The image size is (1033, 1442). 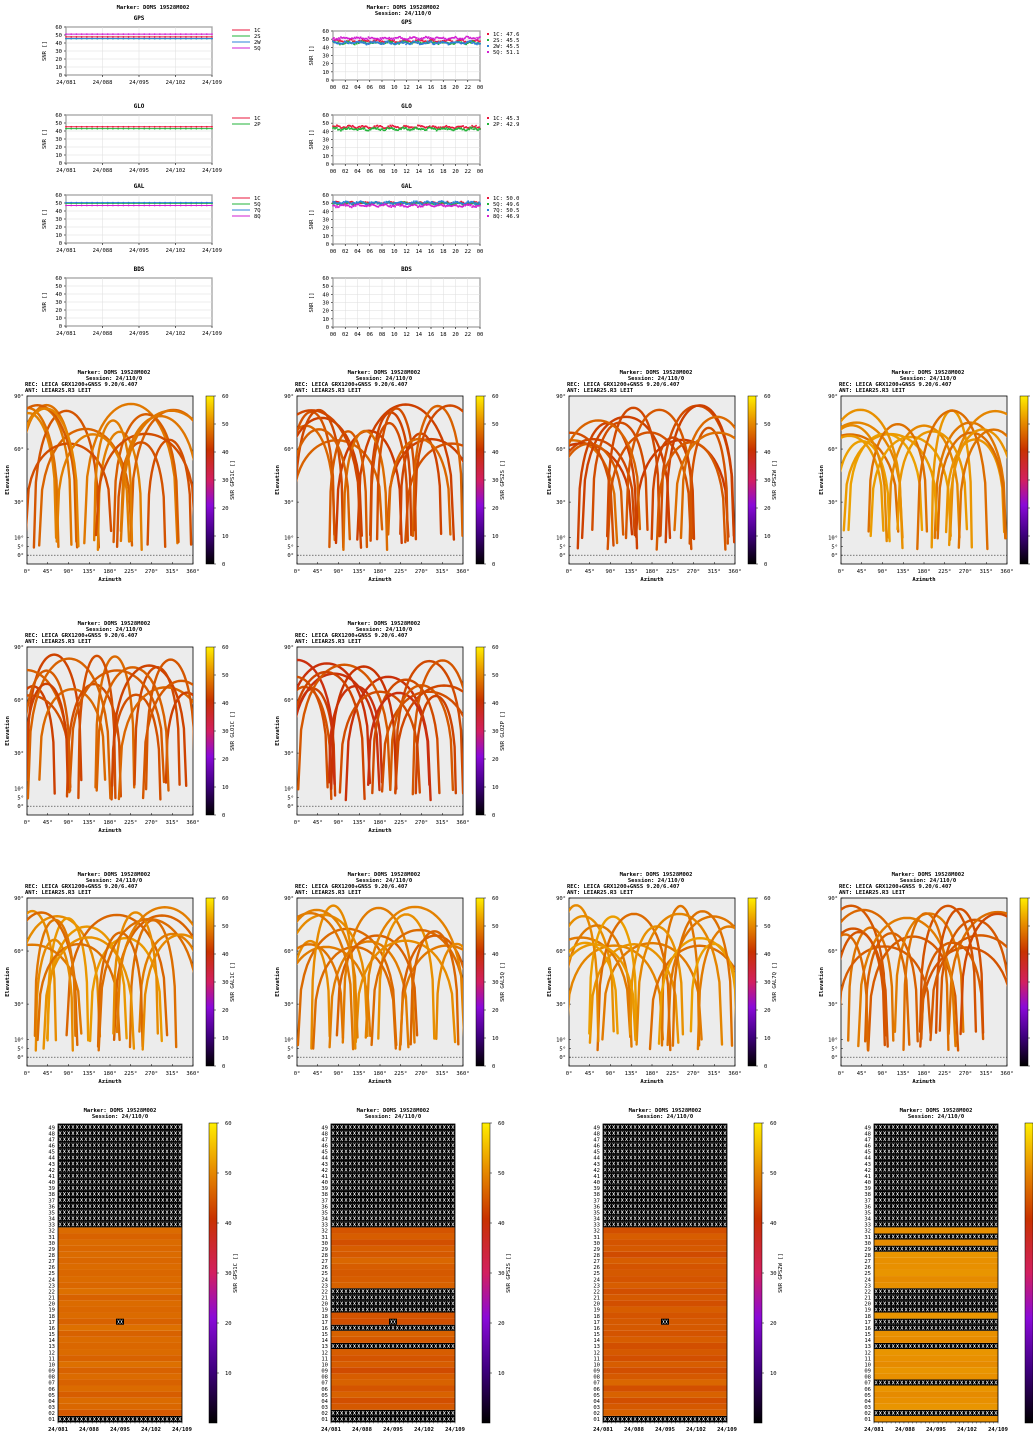 What do you see at coordinates (923, 572) in the screenshot?
I see `x-tick-label: 180°` at bounding box center [923, 572].